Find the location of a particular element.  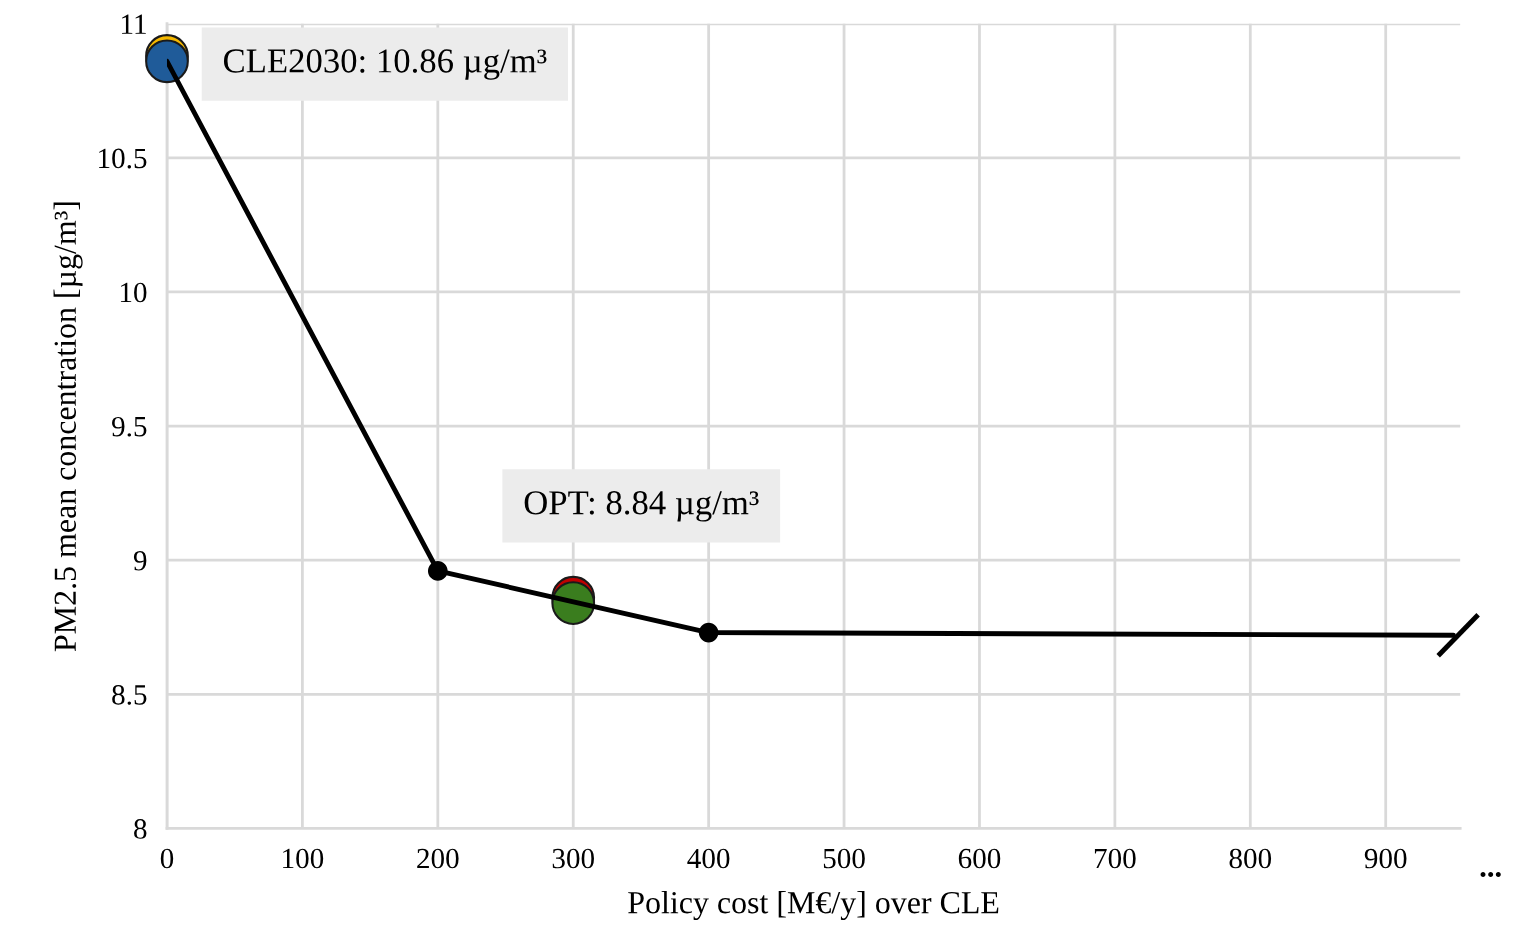

x-tick-label: 800 is located at coordinates (1250, 858).